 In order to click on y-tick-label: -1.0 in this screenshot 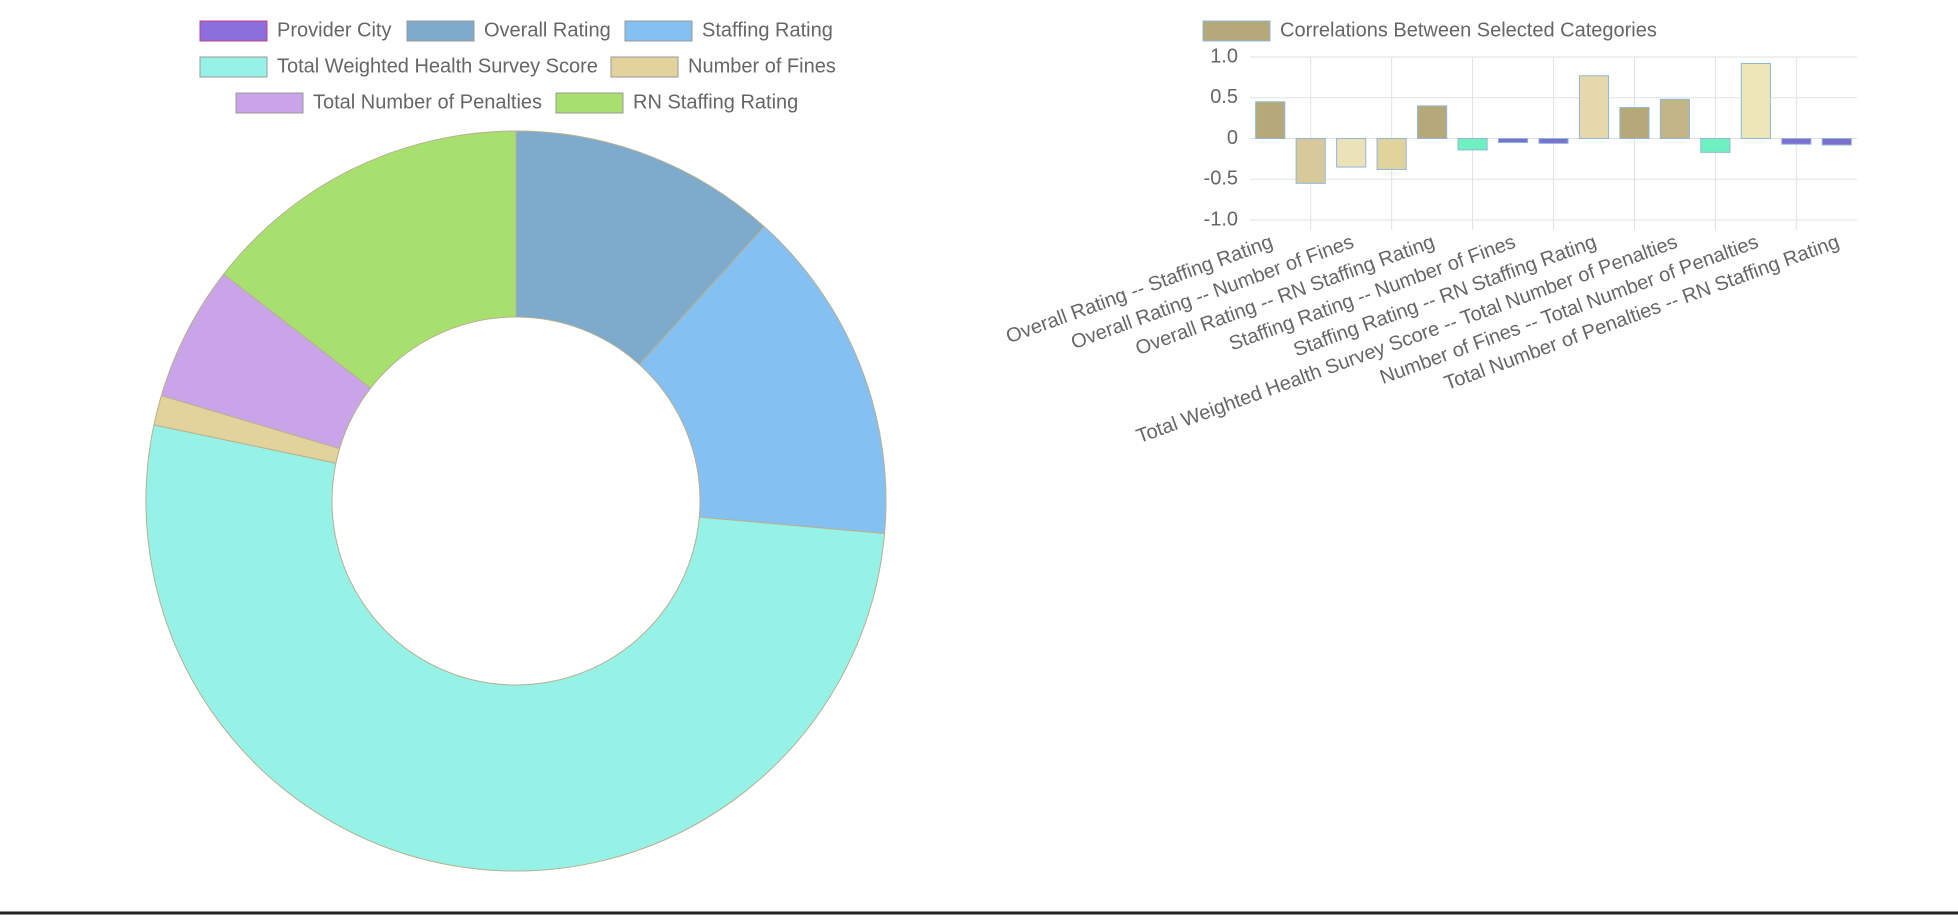, I will do `click(1221, 219)`.